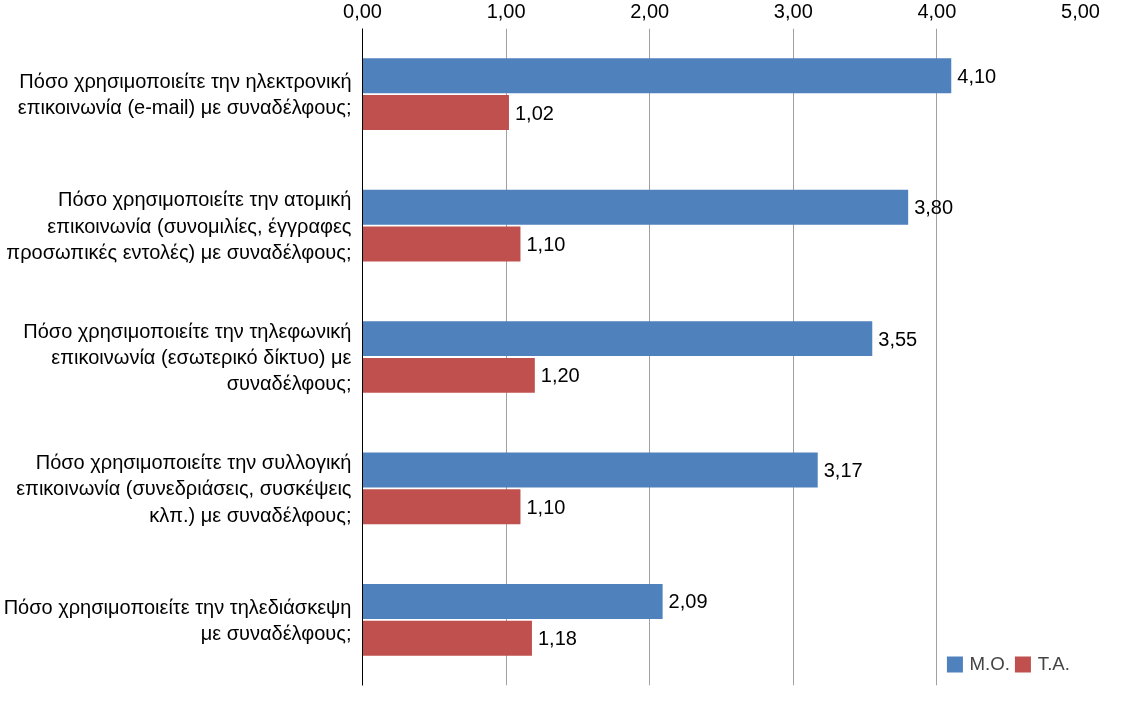  I want to click on data-label: 3,17, so click(843, 470).